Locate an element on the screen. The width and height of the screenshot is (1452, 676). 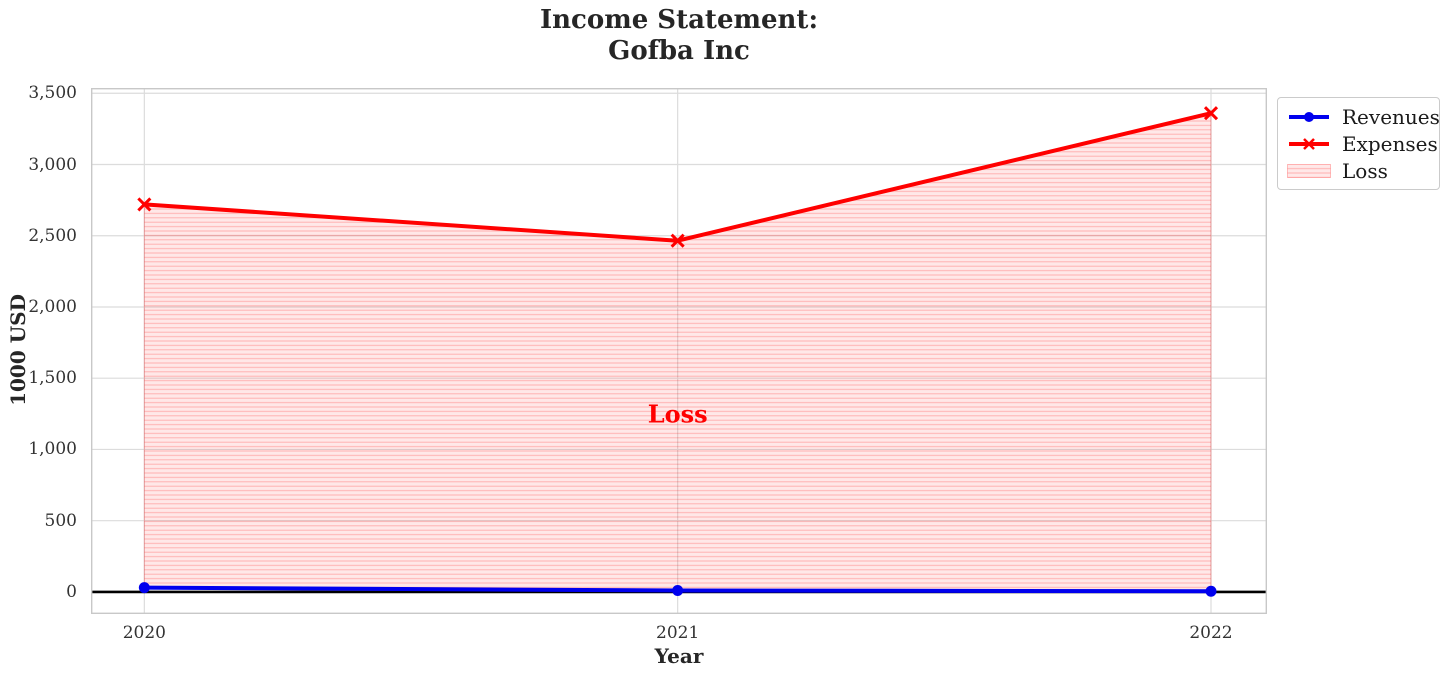
legend-label-expenses: Expenses is located at coordinates (1390, 143).